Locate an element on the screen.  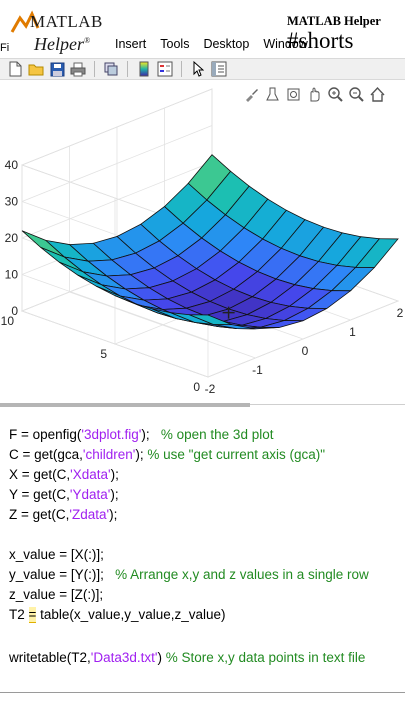
logo-wave-icon is located at coordinates (25, 21).